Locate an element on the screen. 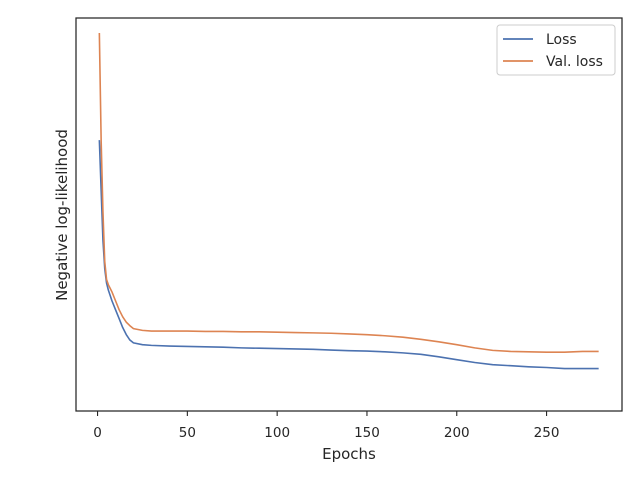  legend: Loss Val. loss is located at coordinates (556, 50).